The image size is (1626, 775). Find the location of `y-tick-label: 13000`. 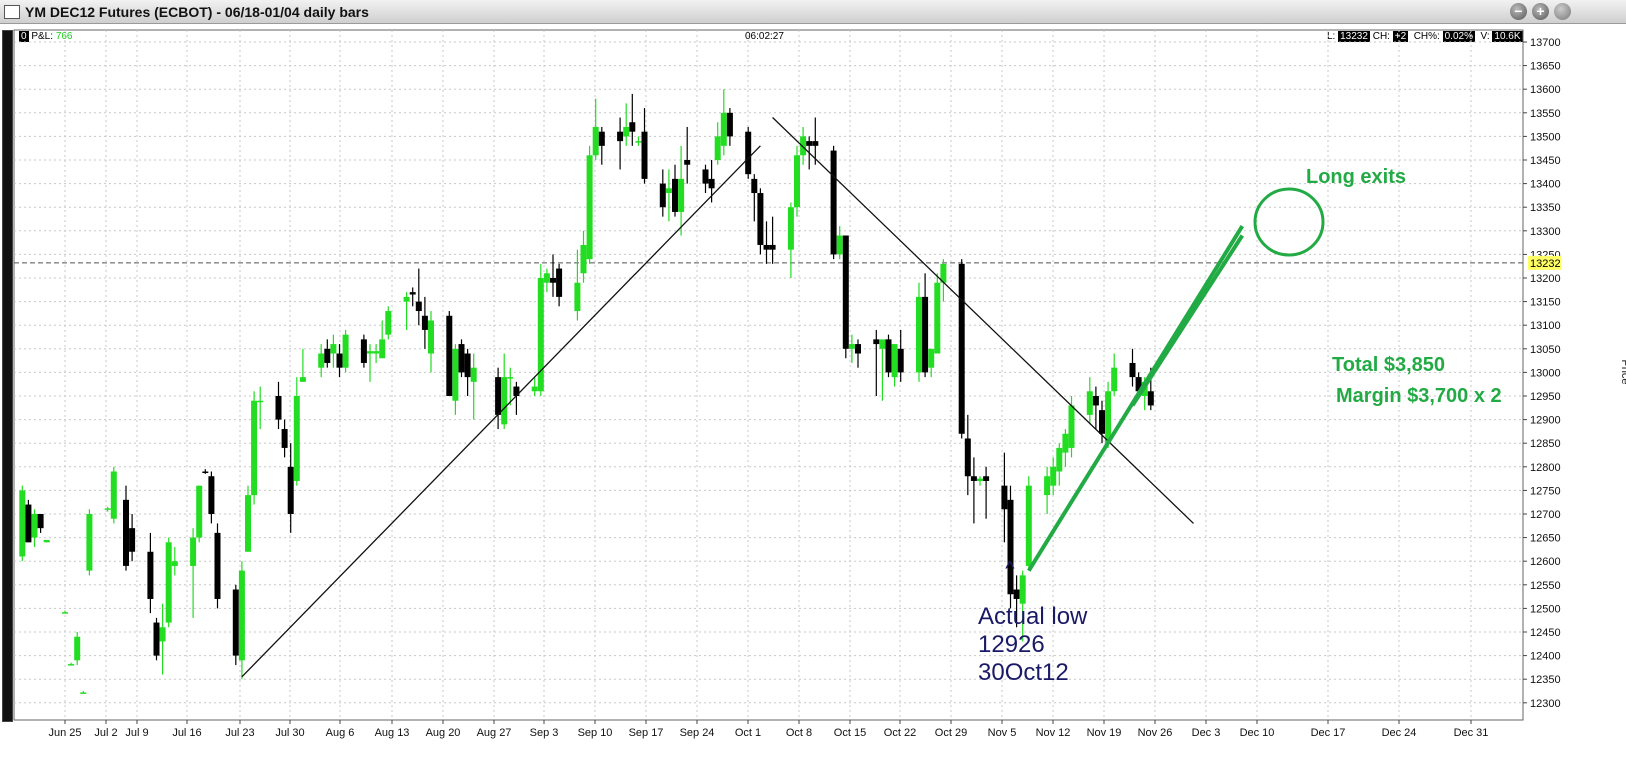

y-tick-label: 13000 is located at coordinates (1545, 373).